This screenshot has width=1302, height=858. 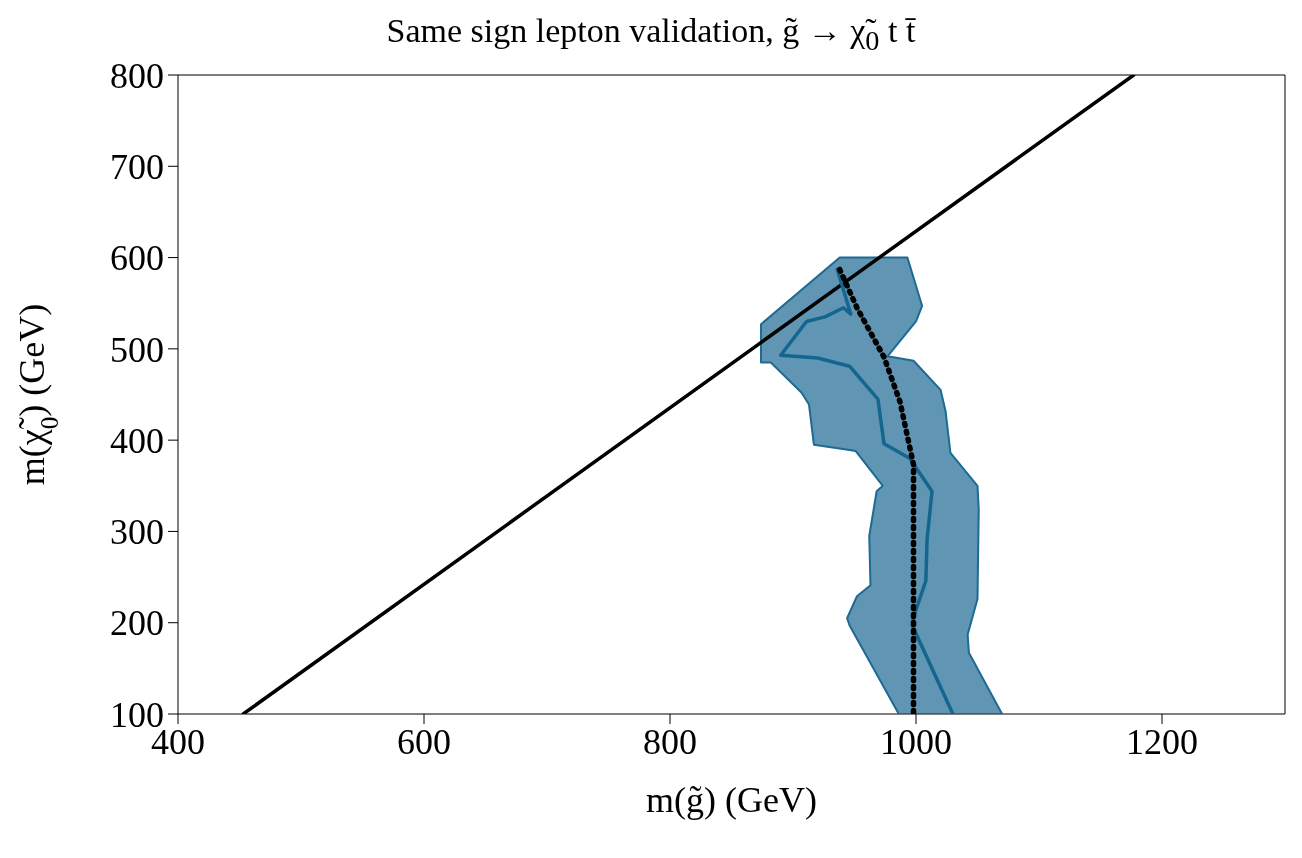 What do you see at coordinates (1162, 741) in the screenshot?
I see `x-tick-label: 1200` at bounding box center [1162, 741].